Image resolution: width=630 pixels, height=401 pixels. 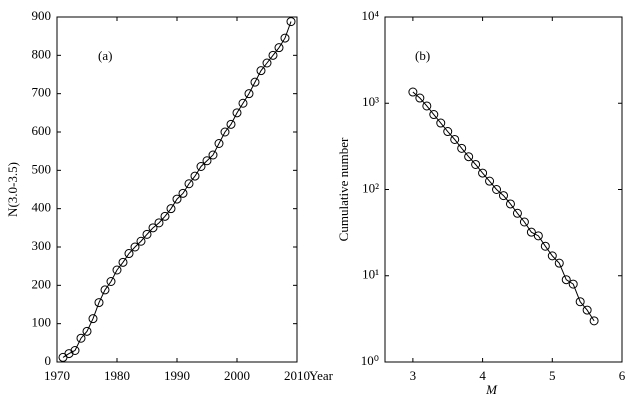 I want to click on y-tick-label: 10⁴, so click(x=370, y=15).